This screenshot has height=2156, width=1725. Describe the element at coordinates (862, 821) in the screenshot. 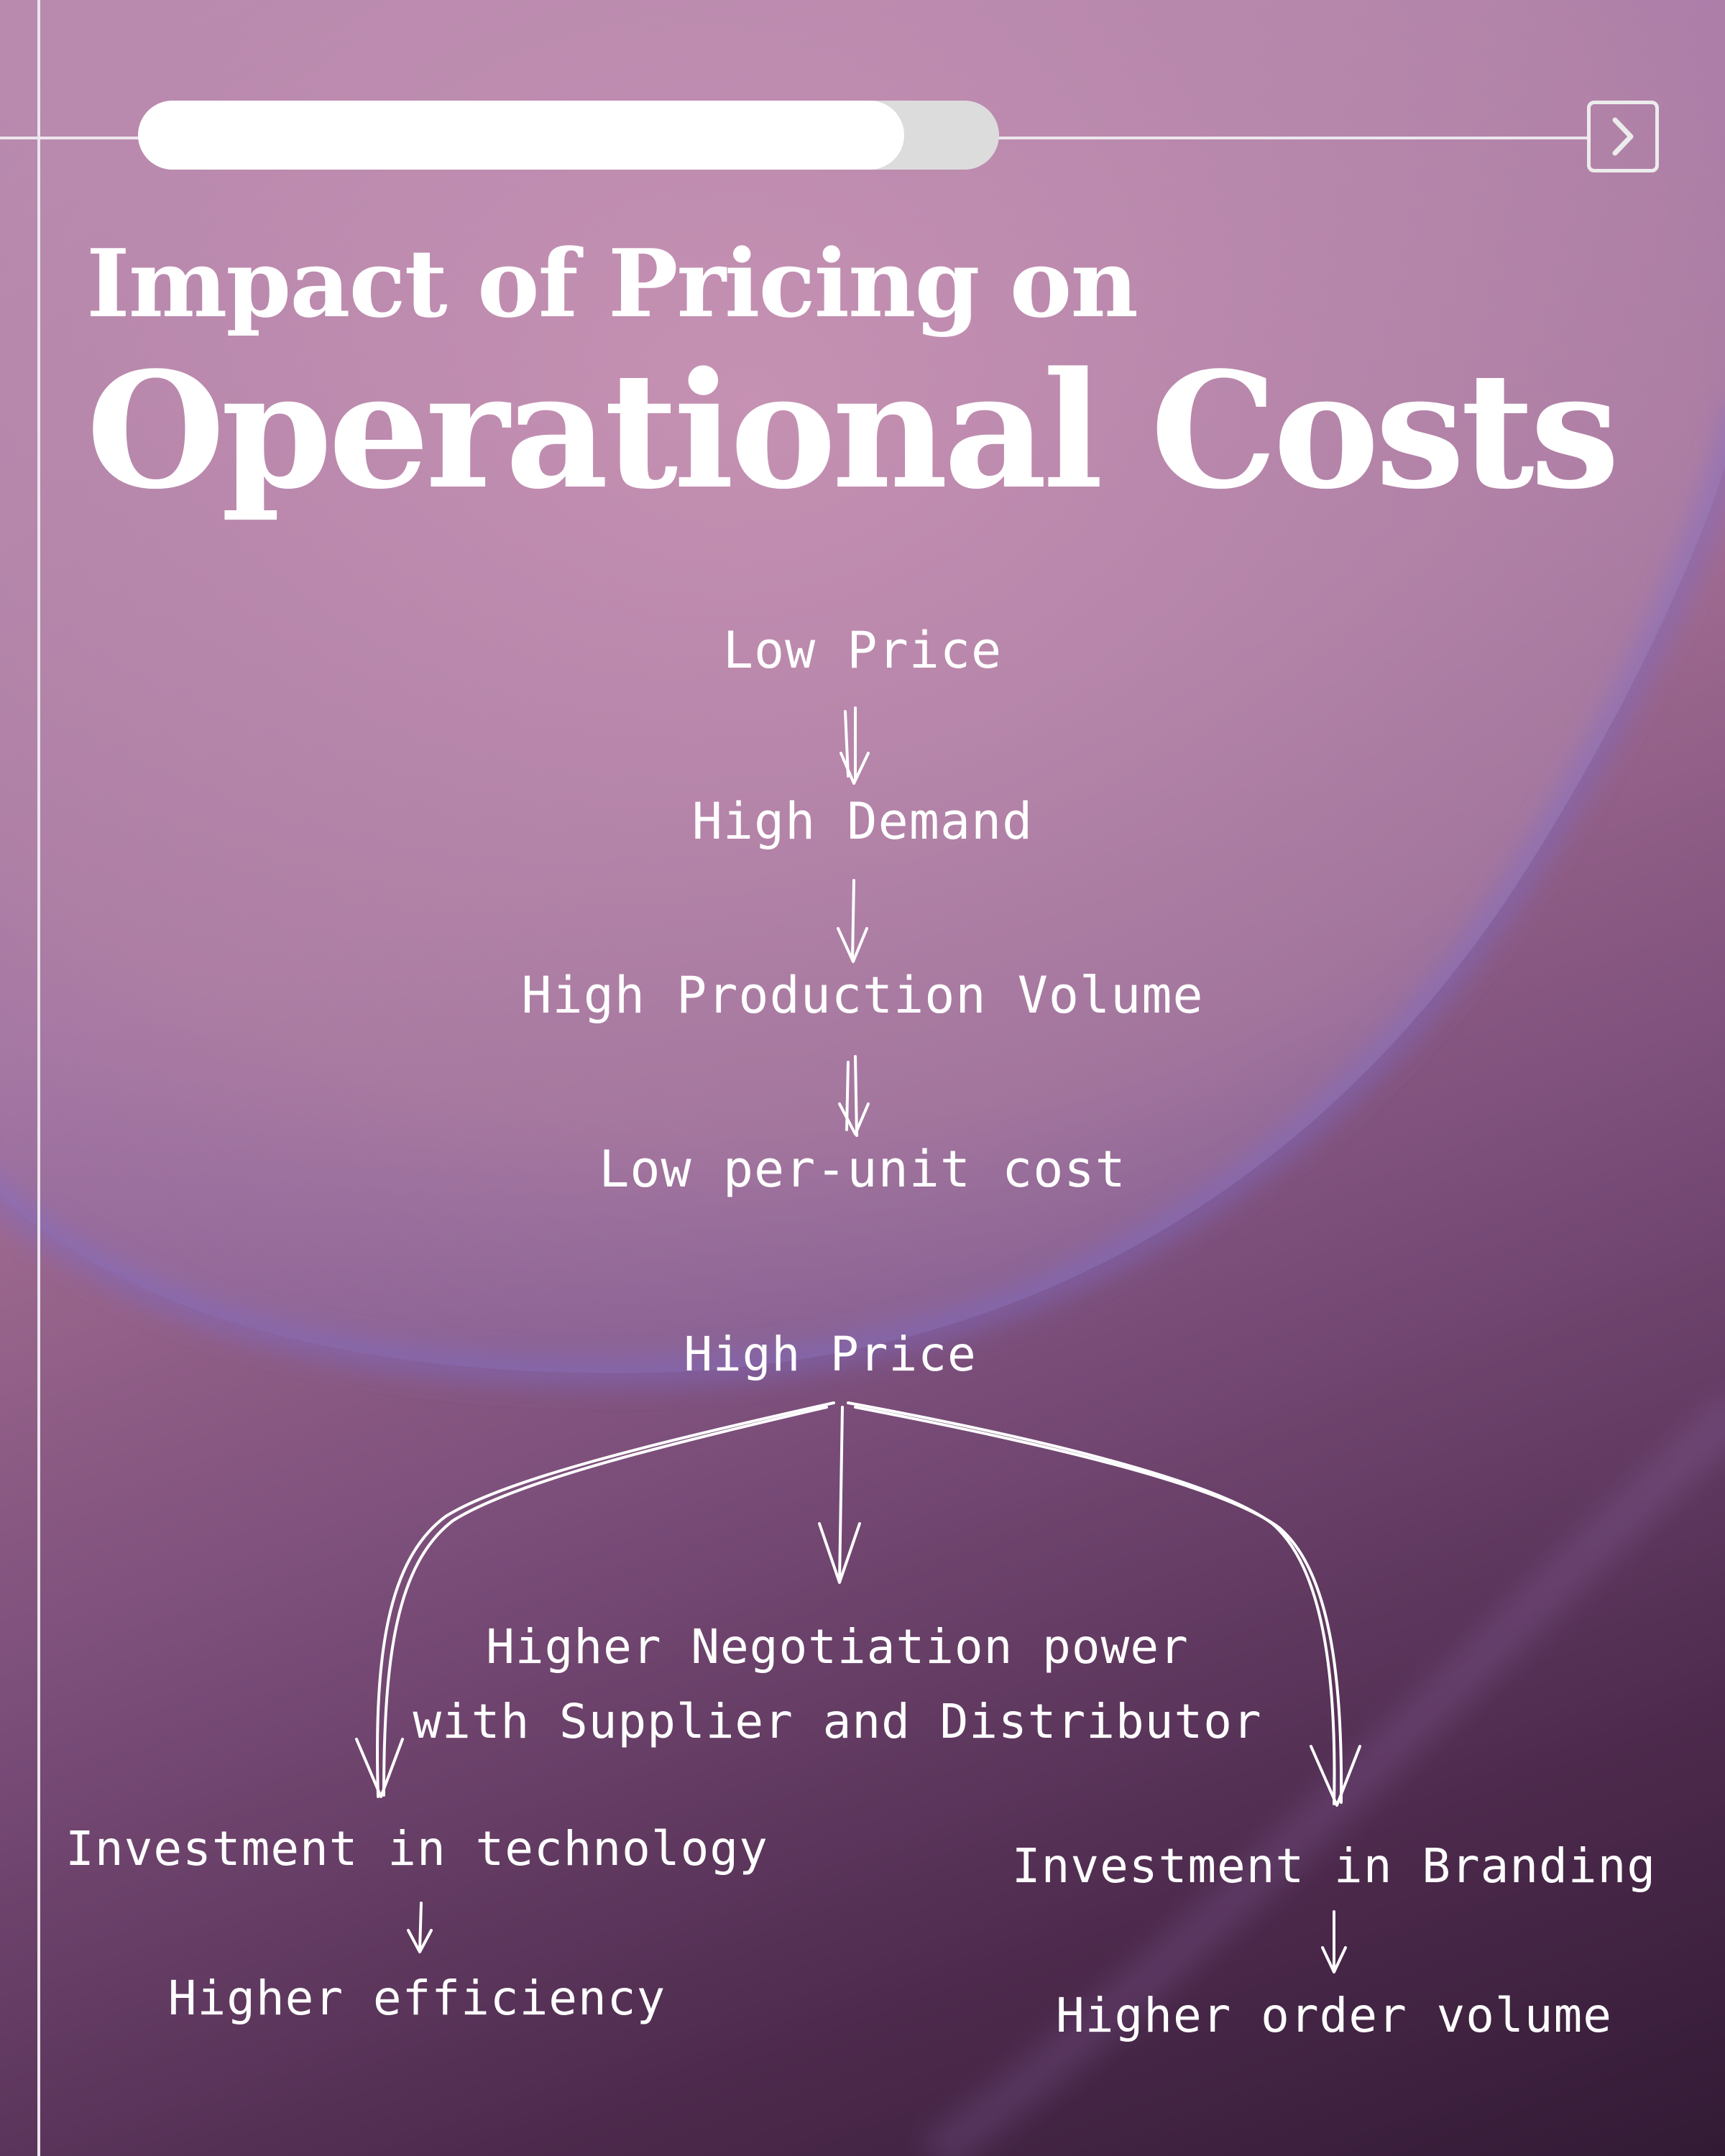

I see `node-high-demand: High Demand` at that location.